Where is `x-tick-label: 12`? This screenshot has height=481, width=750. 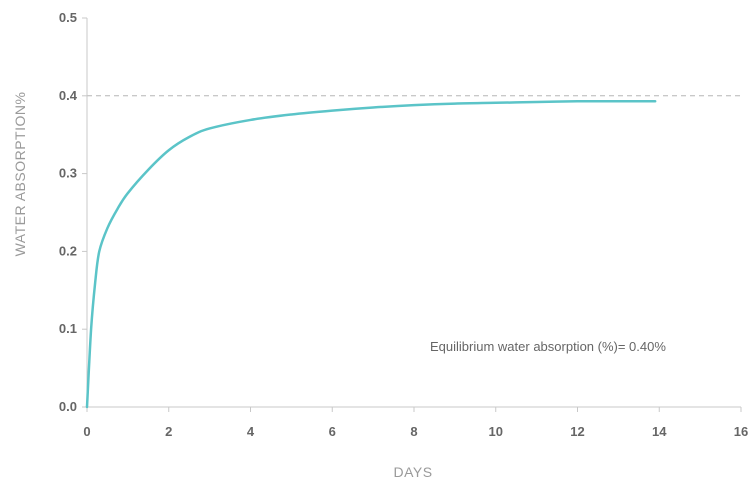
x-tick-label: 12 is located at coordinates (577, 431).